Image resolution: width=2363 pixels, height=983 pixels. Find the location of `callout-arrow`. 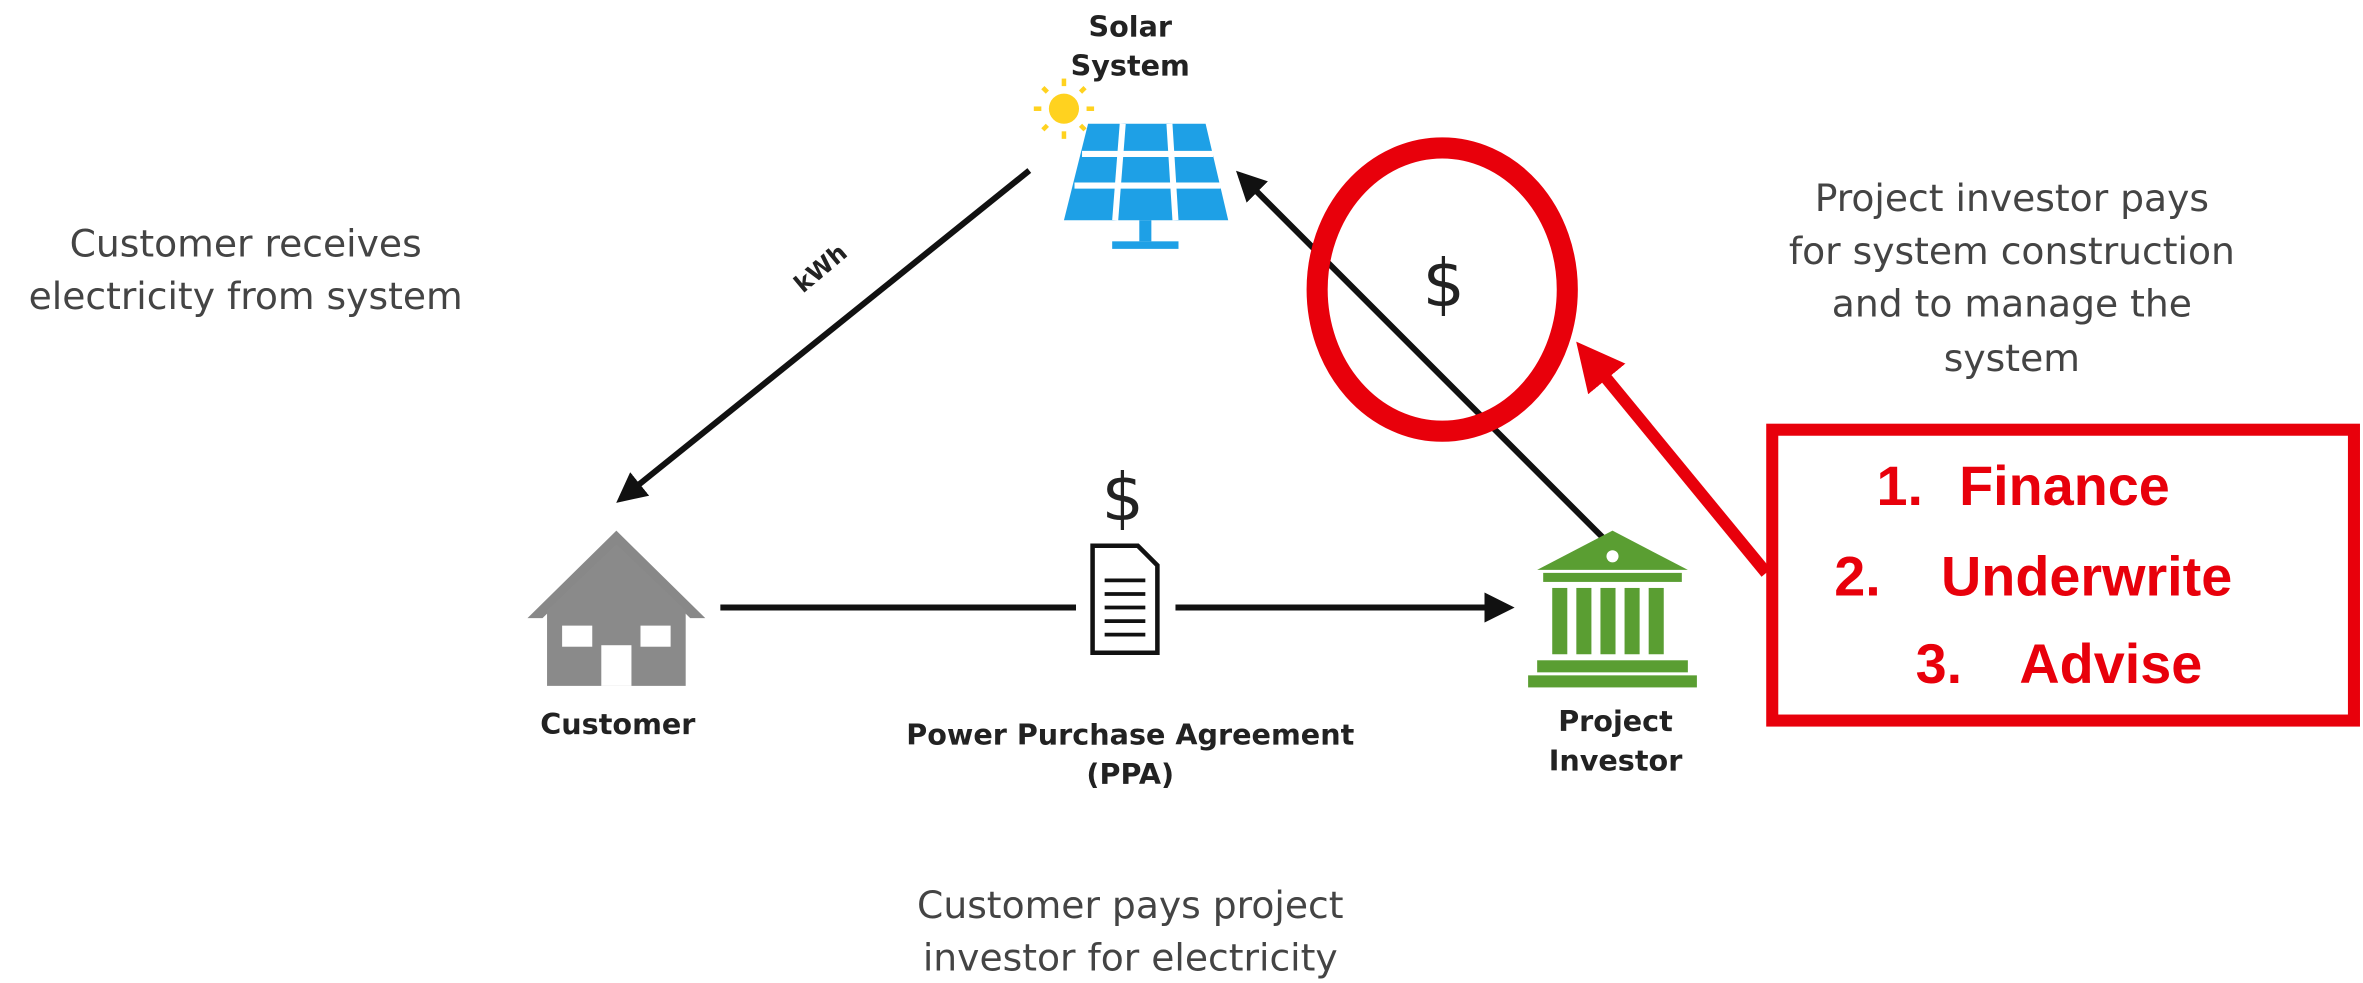

callout-arrow is located at coordinates (1673, 459).